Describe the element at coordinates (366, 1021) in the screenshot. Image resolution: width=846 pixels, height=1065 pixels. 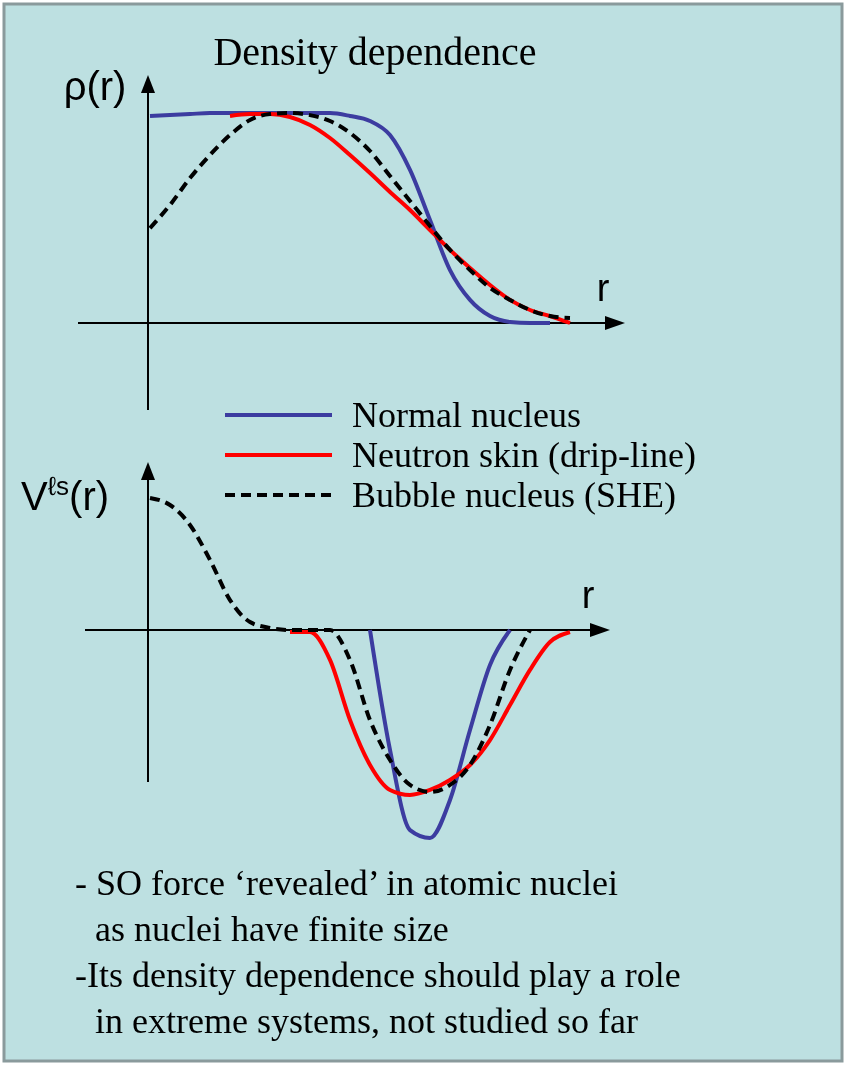
I see `text: in extreme systems, not studied so far` at that location.